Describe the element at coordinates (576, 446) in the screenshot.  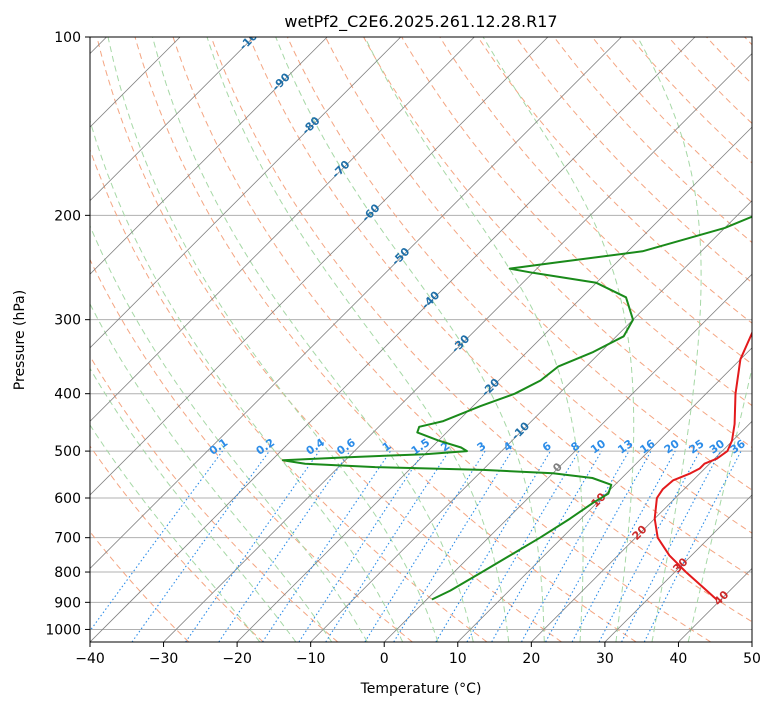
I see `mixing-ratio-label: 8` at that location.